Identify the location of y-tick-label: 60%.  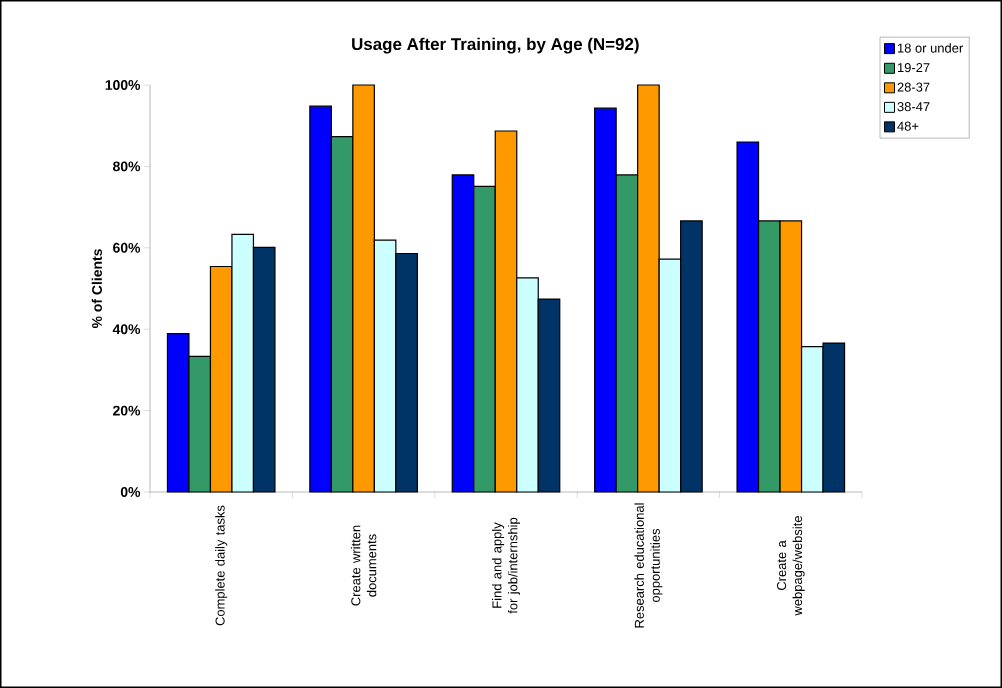
(127, 247).